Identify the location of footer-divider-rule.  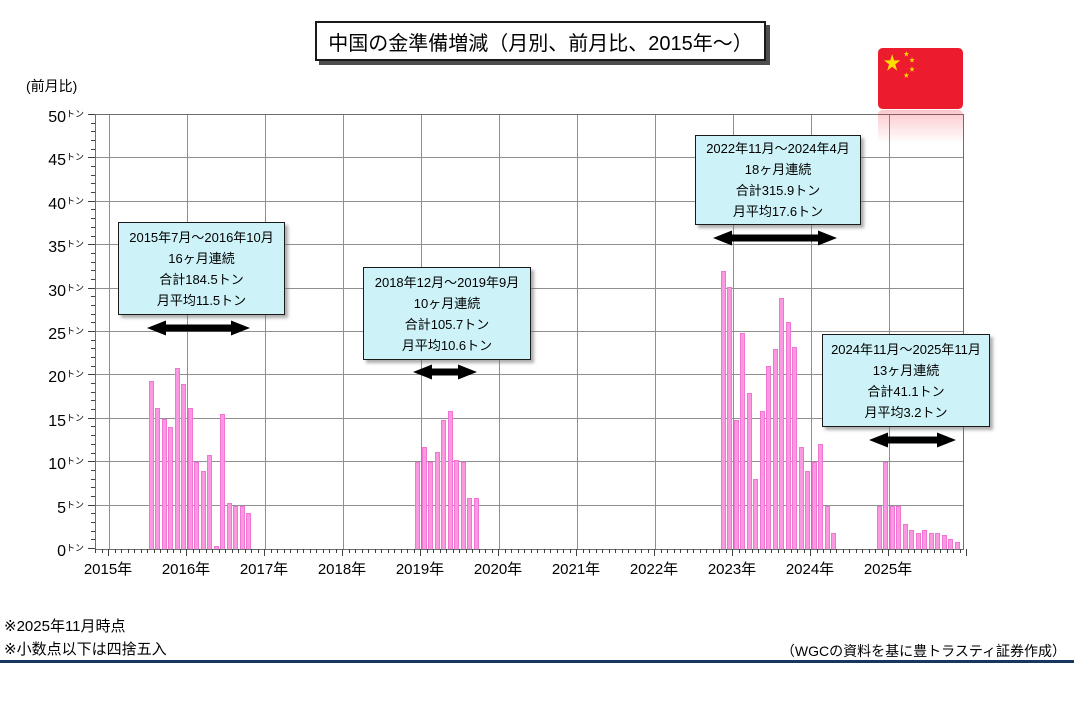
(537, 661).